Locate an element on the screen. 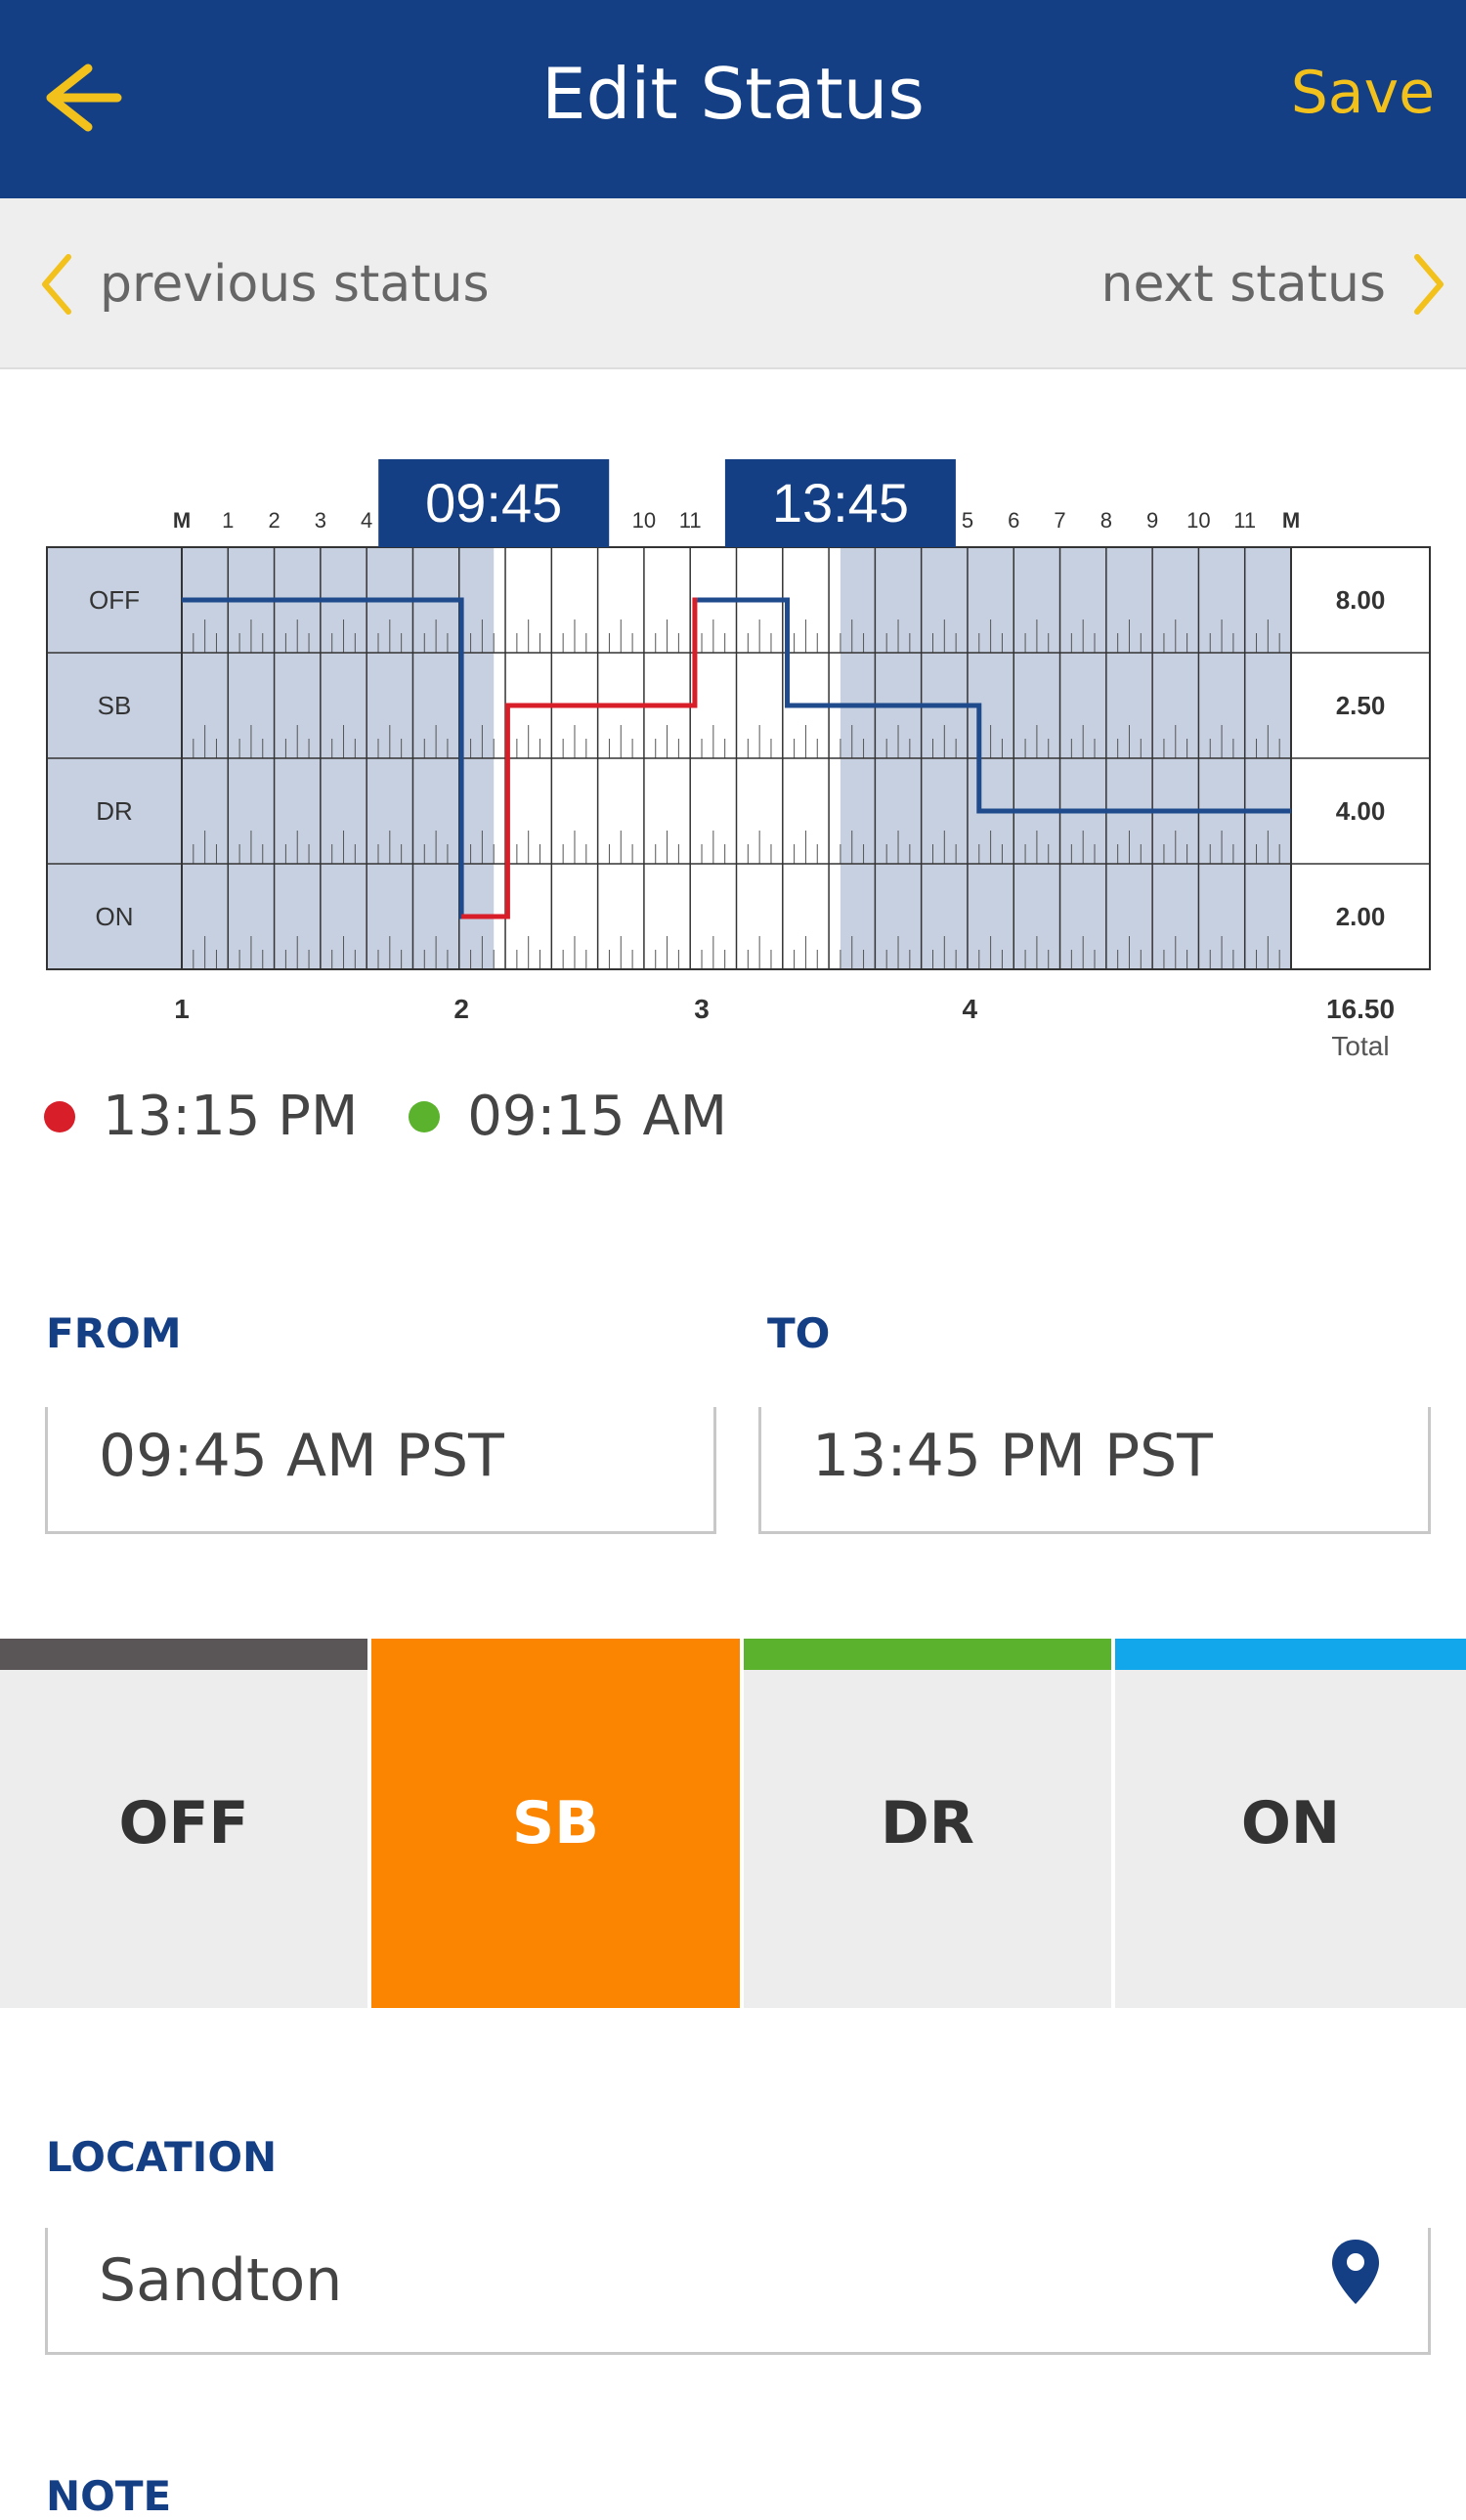  to-label: TO is located at coordinates (799, 1333).